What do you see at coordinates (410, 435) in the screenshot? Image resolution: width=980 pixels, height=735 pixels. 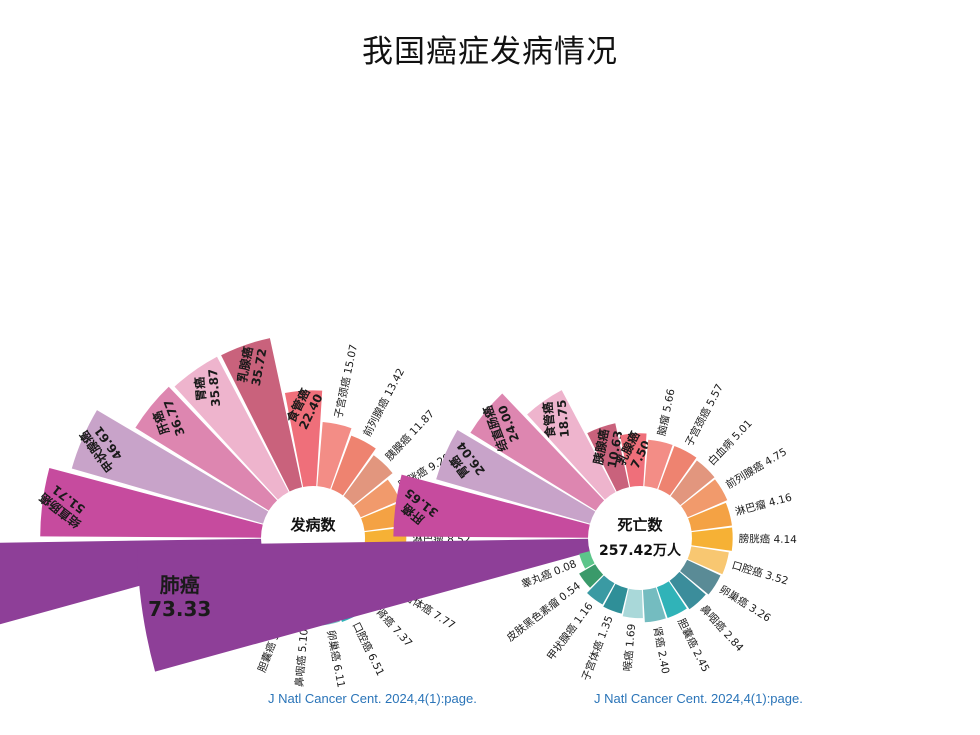 I see `label-inc-9: 胰腺癌 11.87` at bounding box center [410, 435].